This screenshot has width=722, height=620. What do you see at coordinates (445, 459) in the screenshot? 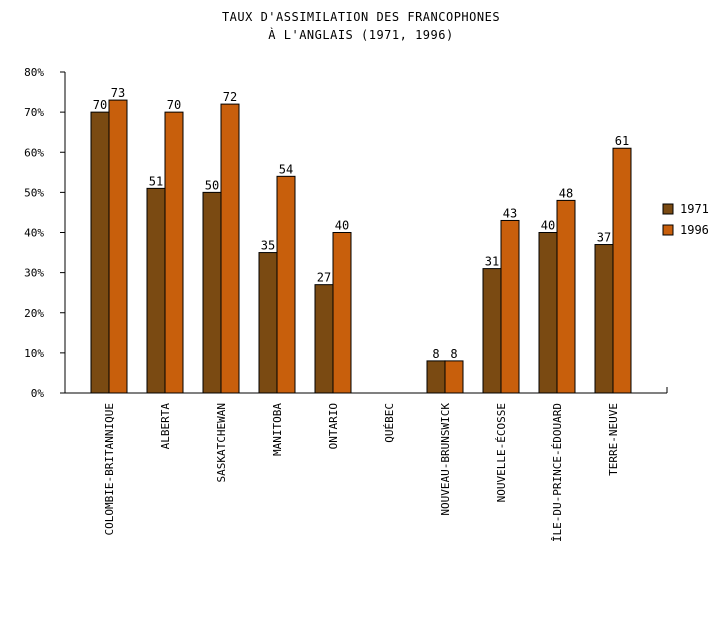
I see `x-tick-label: NOUVEAU-BRUNSWICK` at bounding box center [445, 459].